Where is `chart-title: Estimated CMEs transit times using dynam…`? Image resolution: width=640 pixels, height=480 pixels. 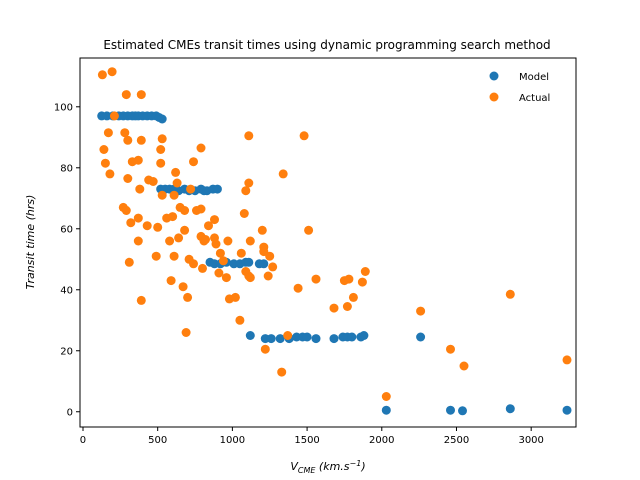
chart-title: Estimated CMEs transit times using dynam… is located at coordinates (326, 45).